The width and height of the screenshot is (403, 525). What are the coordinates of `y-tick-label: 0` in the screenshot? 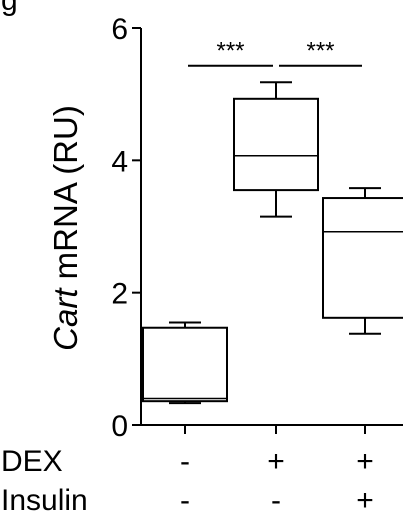 It's located at (119, 425).